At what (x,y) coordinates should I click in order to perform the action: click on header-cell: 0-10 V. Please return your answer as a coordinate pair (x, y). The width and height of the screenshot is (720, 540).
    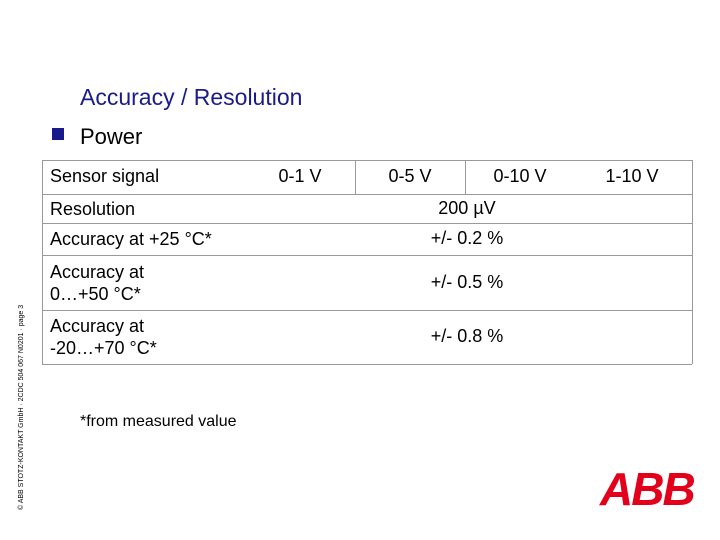
    Looking at the image, I should click on (520, 176).